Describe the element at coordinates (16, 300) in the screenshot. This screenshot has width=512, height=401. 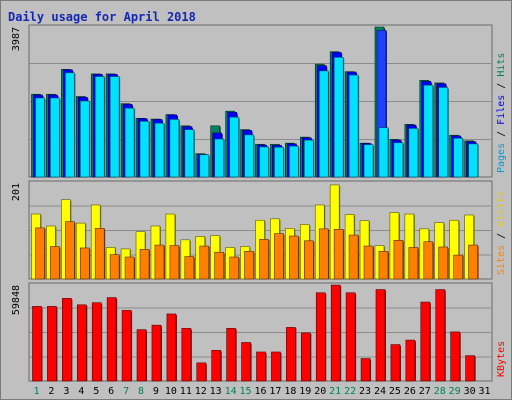
I see `max-label: 59848` at that location.